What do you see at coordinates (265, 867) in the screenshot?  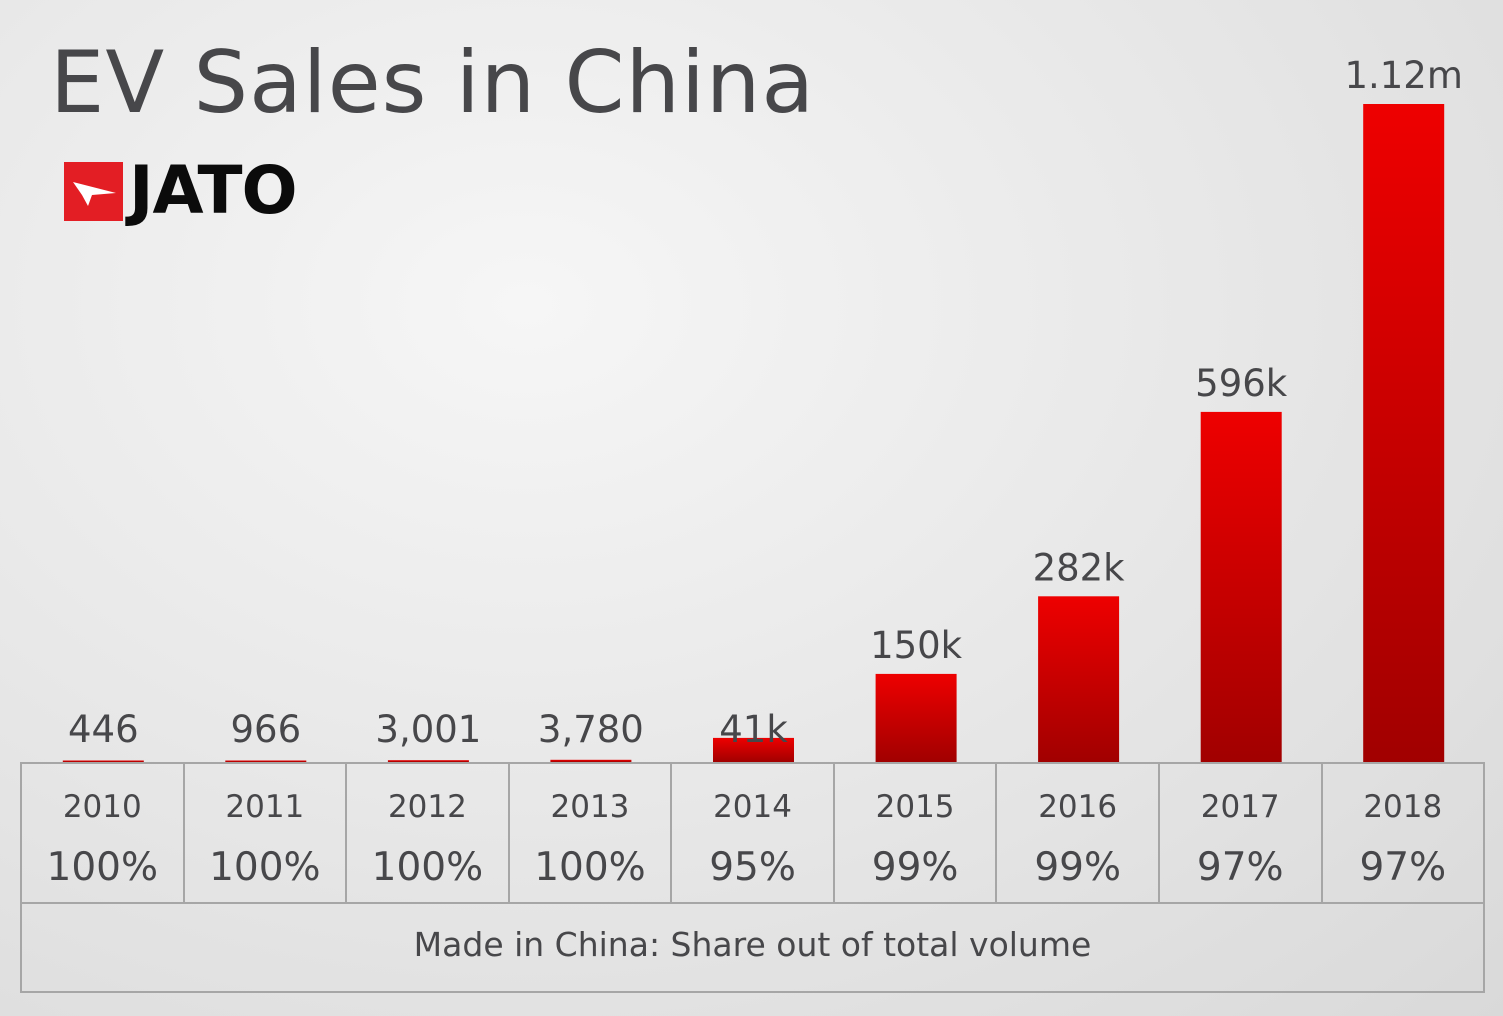 I see `share-label-2011: 100%` at bounding box center [265, 867].